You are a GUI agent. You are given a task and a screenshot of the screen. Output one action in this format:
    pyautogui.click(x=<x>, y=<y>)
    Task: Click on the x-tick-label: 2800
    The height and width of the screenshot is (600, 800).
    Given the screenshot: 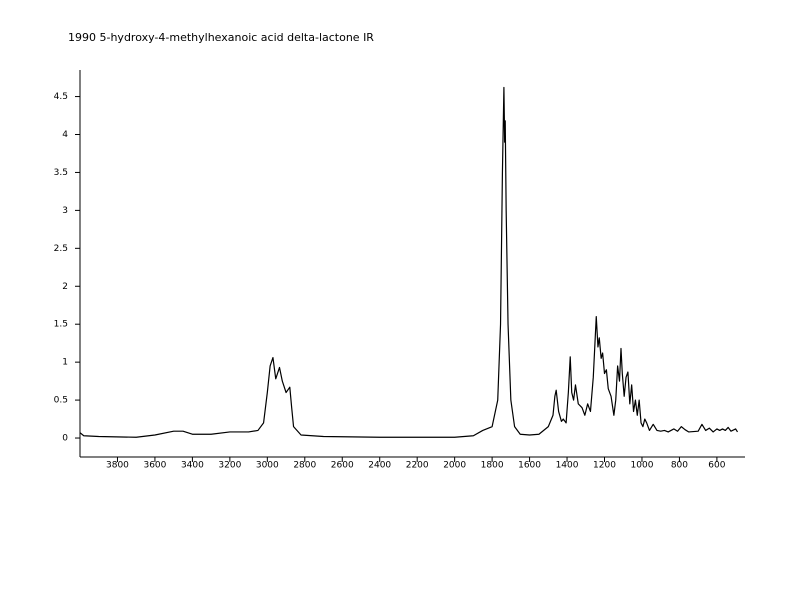 What is the action you would take?
    pyautogui.click(x=304, y=466)
    